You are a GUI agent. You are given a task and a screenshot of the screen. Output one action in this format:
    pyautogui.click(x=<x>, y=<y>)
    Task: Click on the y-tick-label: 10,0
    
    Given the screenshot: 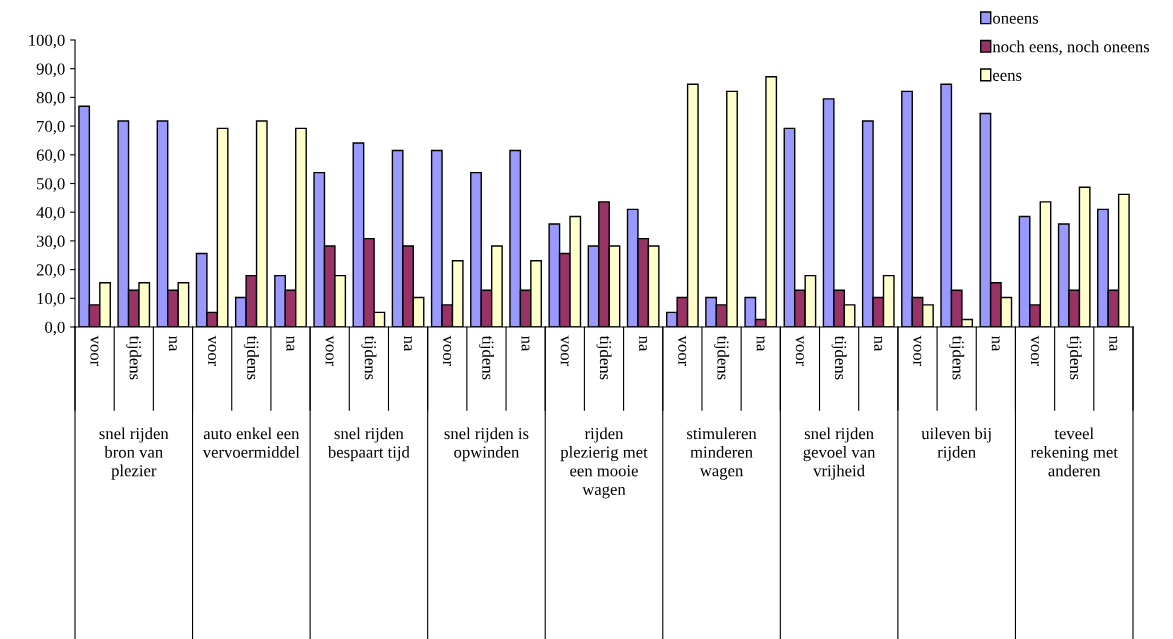 What is the action you would take?
    pyautogui.click(x=51, y=300)
    